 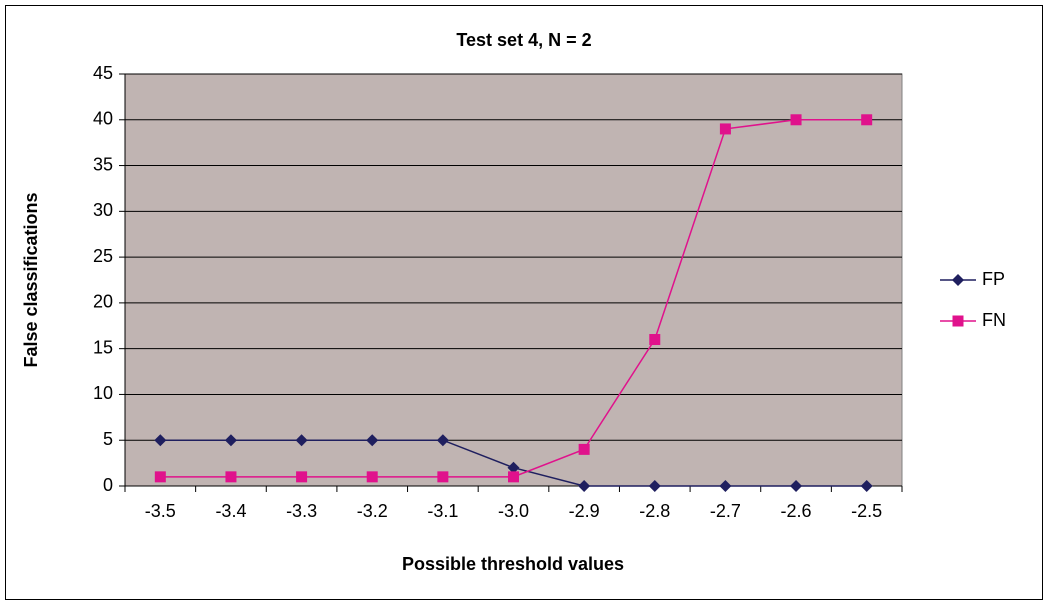 What do you see at coordinates (372, 511) in the screenshot?
I see `x-tick-label: -3.2` at bounding box center [372, 511].